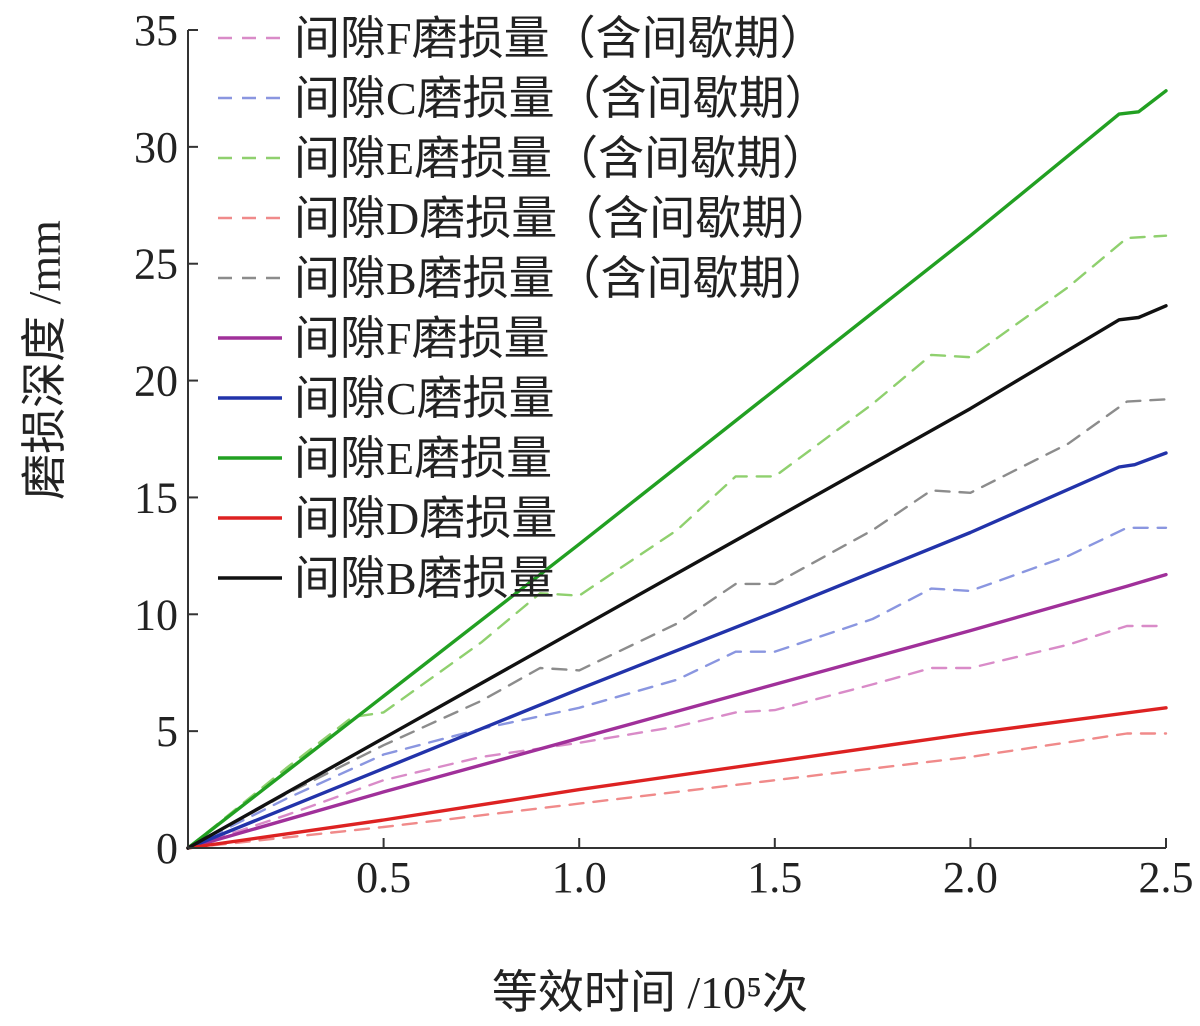  What do you see at coordinates (422, 338) in the screenshot?
I see `legend-label-5: 间隙F磨损量` at bounding box center [422, 338].